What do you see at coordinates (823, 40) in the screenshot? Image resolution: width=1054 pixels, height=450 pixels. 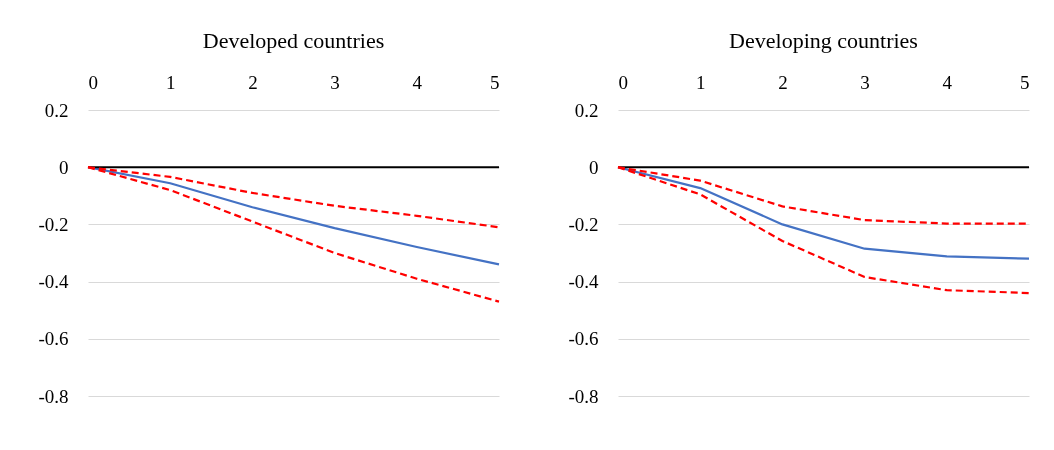 I see `chart-title: Developing countries` at bounding box center [823, 40].